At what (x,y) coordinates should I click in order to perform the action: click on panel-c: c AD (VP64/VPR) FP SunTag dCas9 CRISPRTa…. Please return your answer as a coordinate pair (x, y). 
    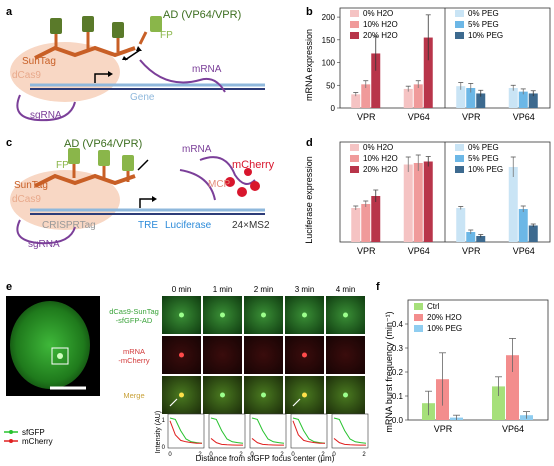
    Looking at the image, I should click on (140, 193).